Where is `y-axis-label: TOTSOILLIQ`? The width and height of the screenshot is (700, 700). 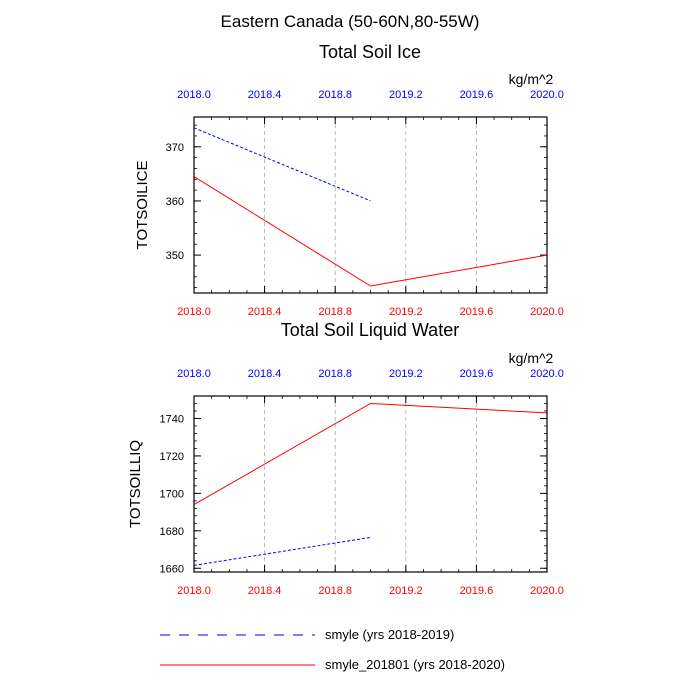
y-axis-label: TOTSOILLIQ is located at coordinates (135, 484).